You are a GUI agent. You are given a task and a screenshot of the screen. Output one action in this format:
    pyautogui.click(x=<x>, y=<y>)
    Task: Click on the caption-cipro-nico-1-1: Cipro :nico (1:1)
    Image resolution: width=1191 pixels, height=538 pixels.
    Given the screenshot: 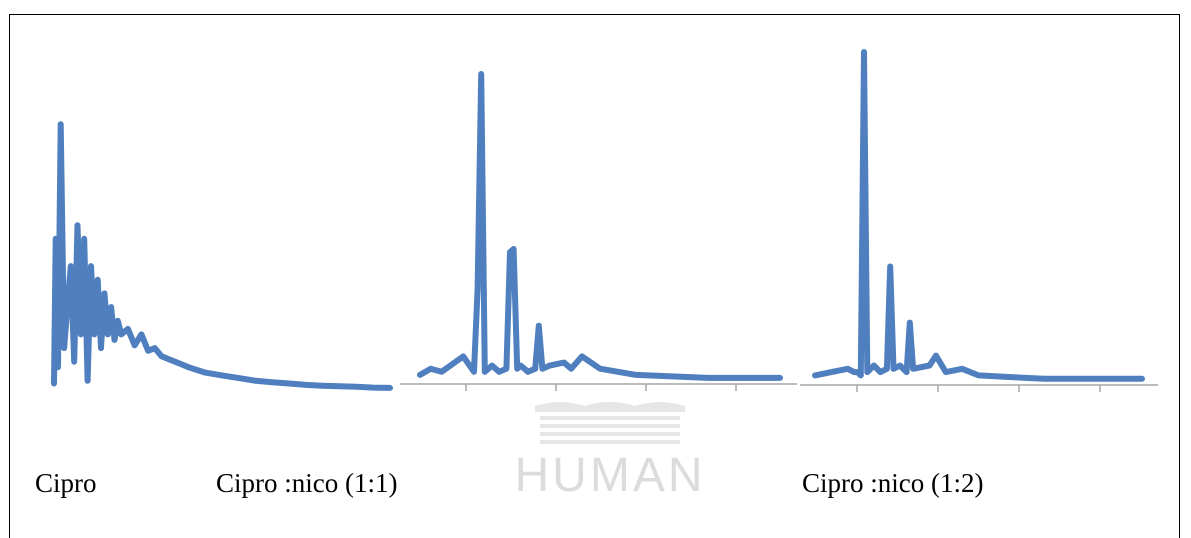 What is the action you would take?
    pyautogui.click(x=307, y=483)
    